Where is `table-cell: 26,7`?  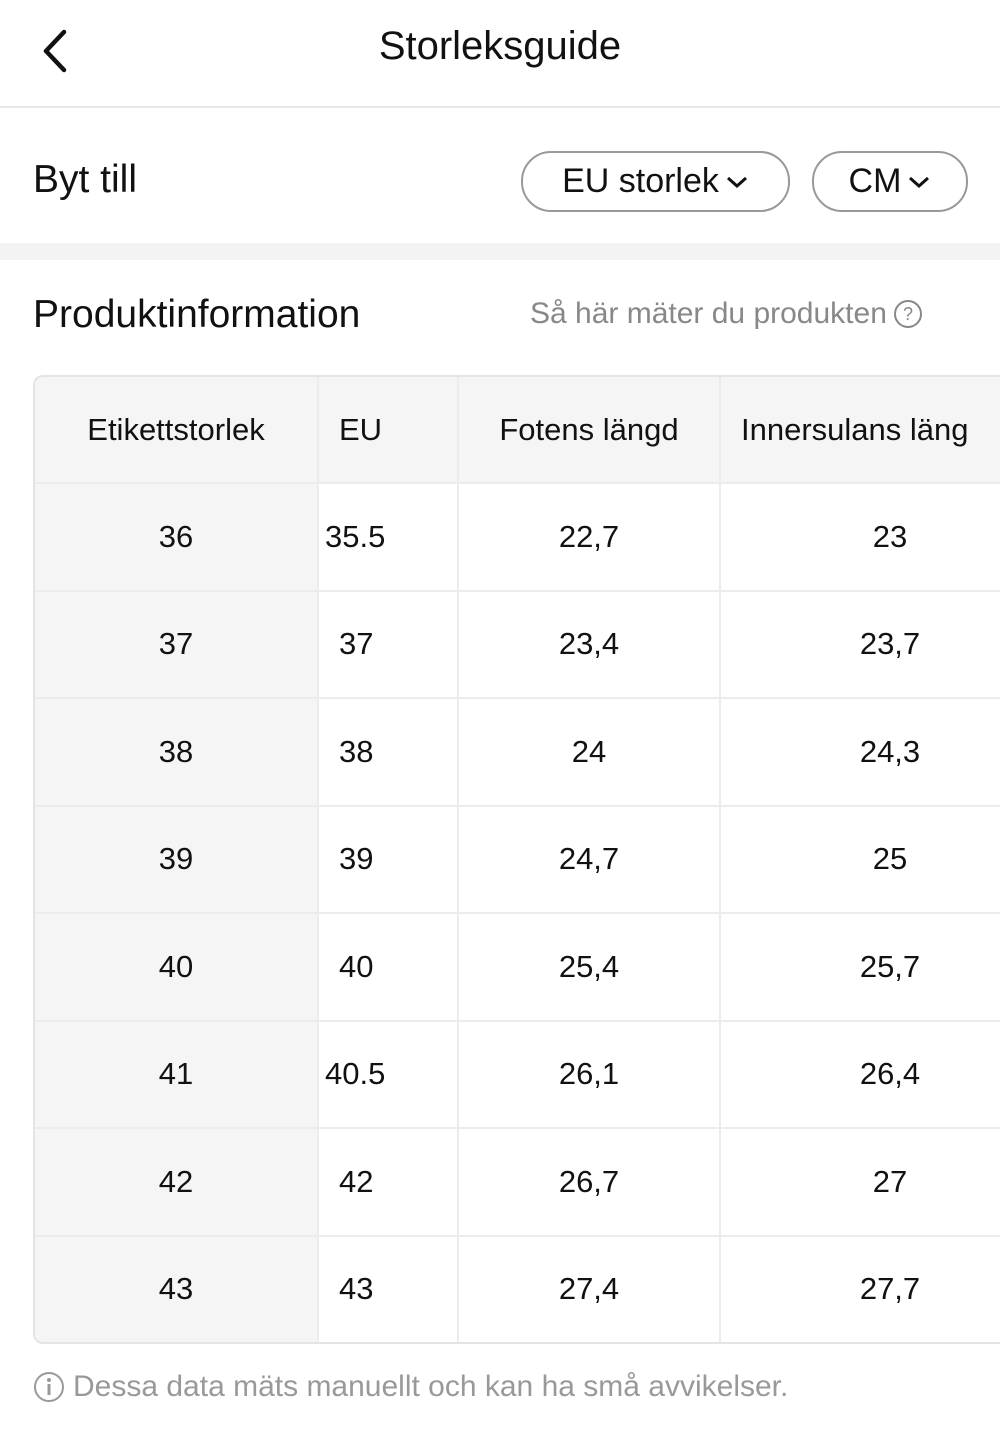
table-cell: 26,7 is located at coordinates (590, 1183).